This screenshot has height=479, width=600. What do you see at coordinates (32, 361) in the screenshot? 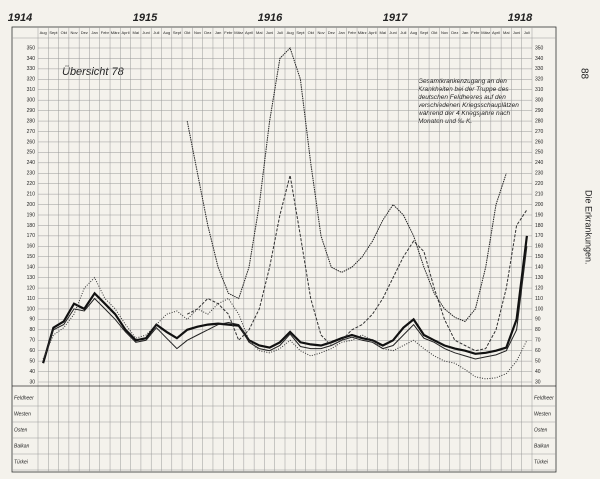
I see `y-tick-label: 50` at bounding box center [32, 361].